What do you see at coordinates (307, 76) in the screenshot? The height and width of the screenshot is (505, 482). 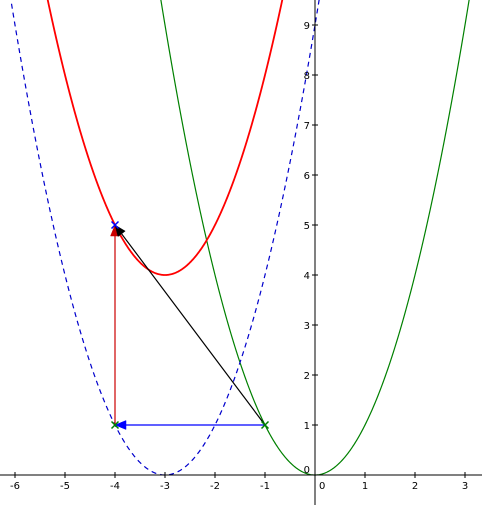 I see `y-tick-label: 8` at bounding box center [307, 76].